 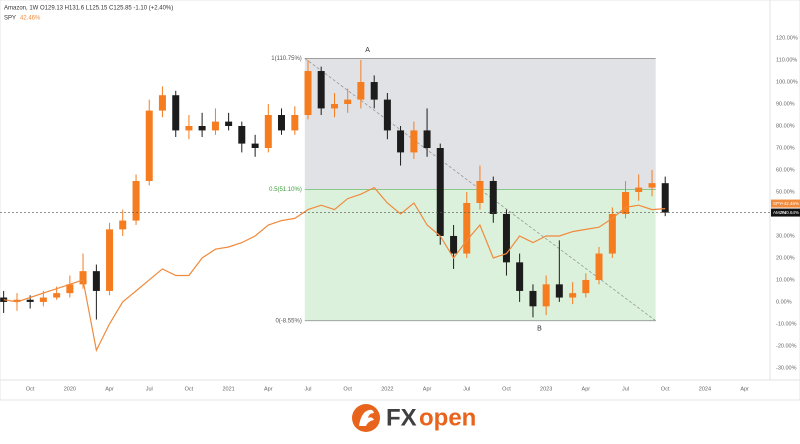 What do you see at coordinates (786, 368) in the screenshot?
I see `y-tick-label: -30.00%` at bounding box center [786, 368].